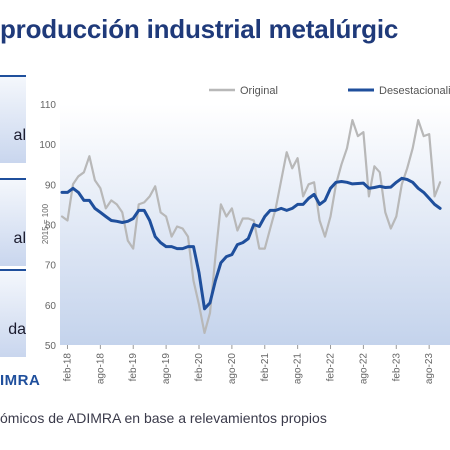  Describe the element at coordinates (199, 367) in the screenshot. I see `x-tick-label: feb-20` at that location.